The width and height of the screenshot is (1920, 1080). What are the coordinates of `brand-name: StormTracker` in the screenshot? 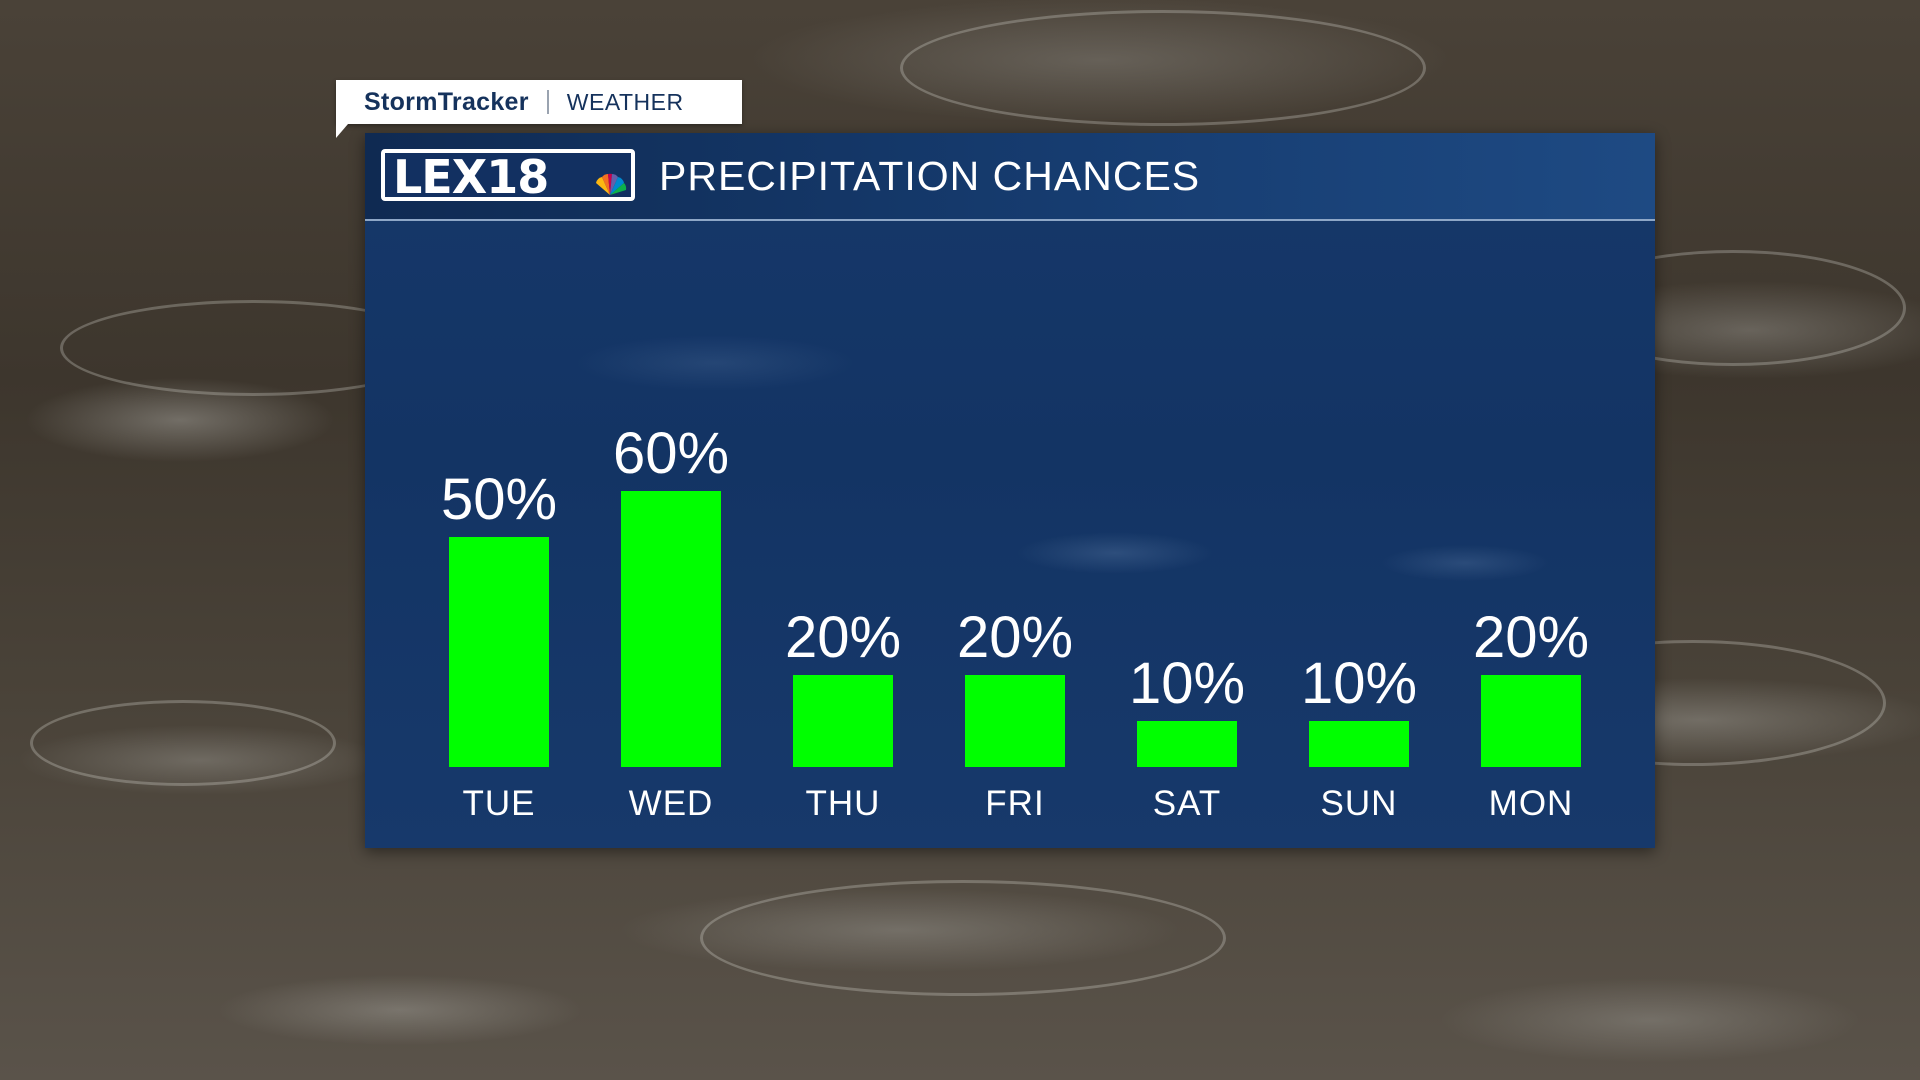 It's located at (446, 101).